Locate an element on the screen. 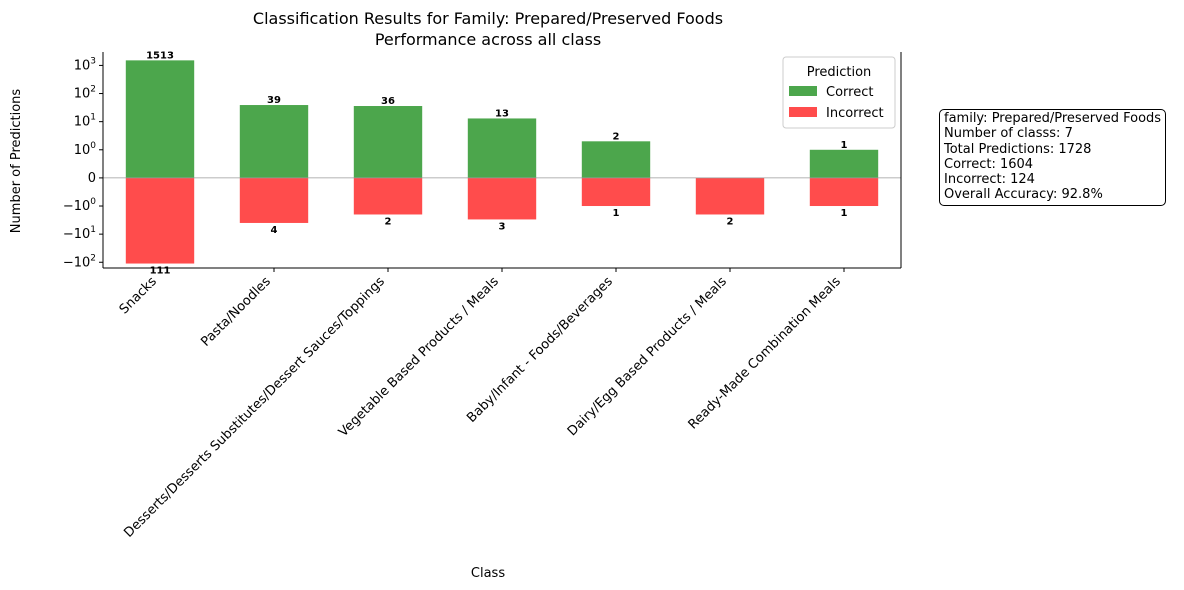  data-label-incorrect: 4 is located at coordinates (274, 230).